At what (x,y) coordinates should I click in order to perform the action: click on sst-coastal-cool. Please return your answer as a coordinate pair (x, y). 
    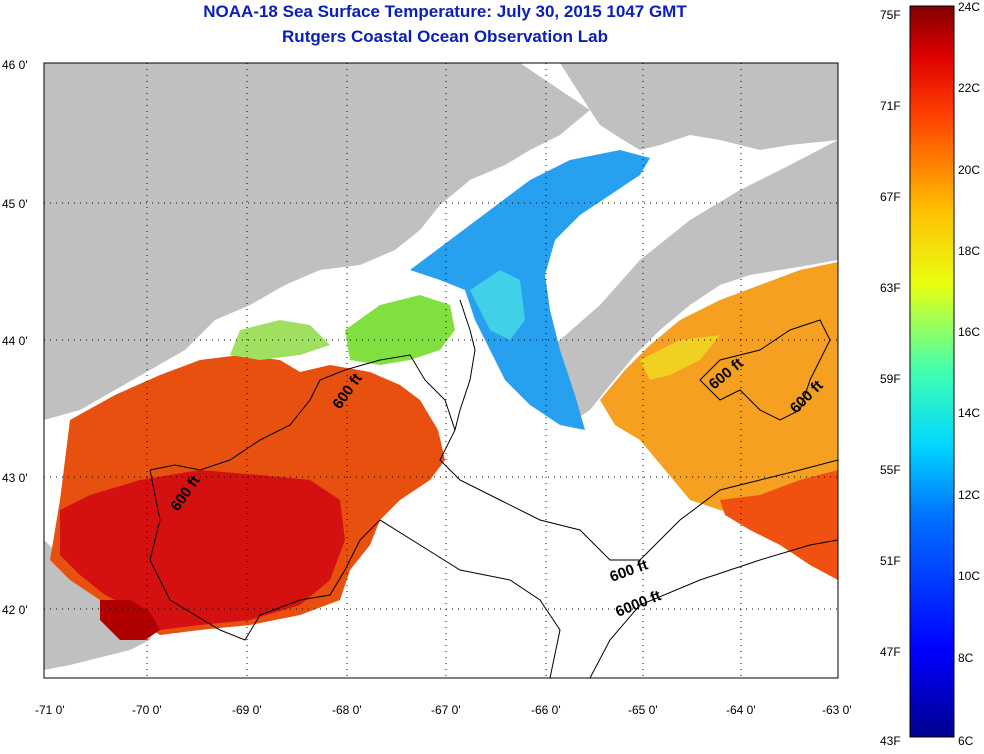
    Looking at the image, I should click on (400, 330).